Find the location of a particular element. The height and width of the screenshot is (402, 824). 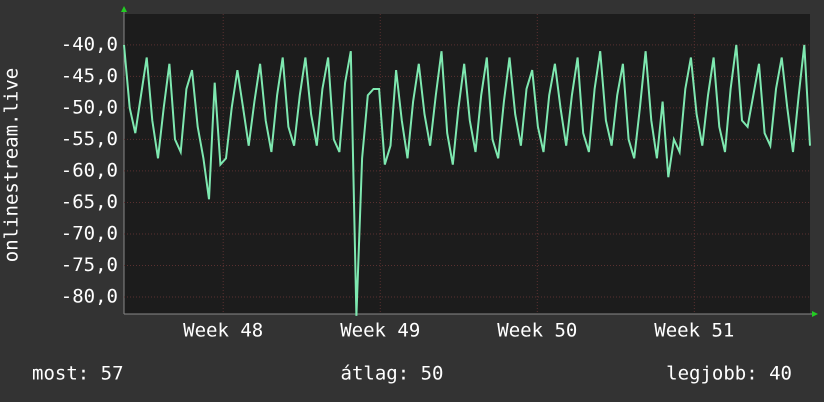

y-tick-label: -65,0 is located at coordinates (89, 202).